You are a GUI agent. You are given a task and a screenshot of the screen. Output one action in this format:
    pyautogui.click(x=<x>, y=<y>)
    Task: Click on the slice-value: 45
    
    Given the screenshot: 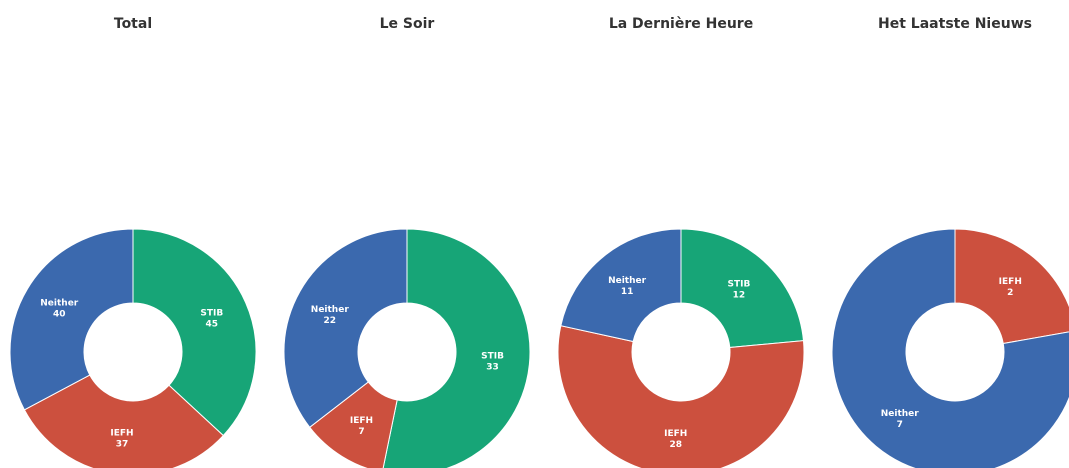 What is the action you would take?
    pyautogui.click(x=212, y=325)
    